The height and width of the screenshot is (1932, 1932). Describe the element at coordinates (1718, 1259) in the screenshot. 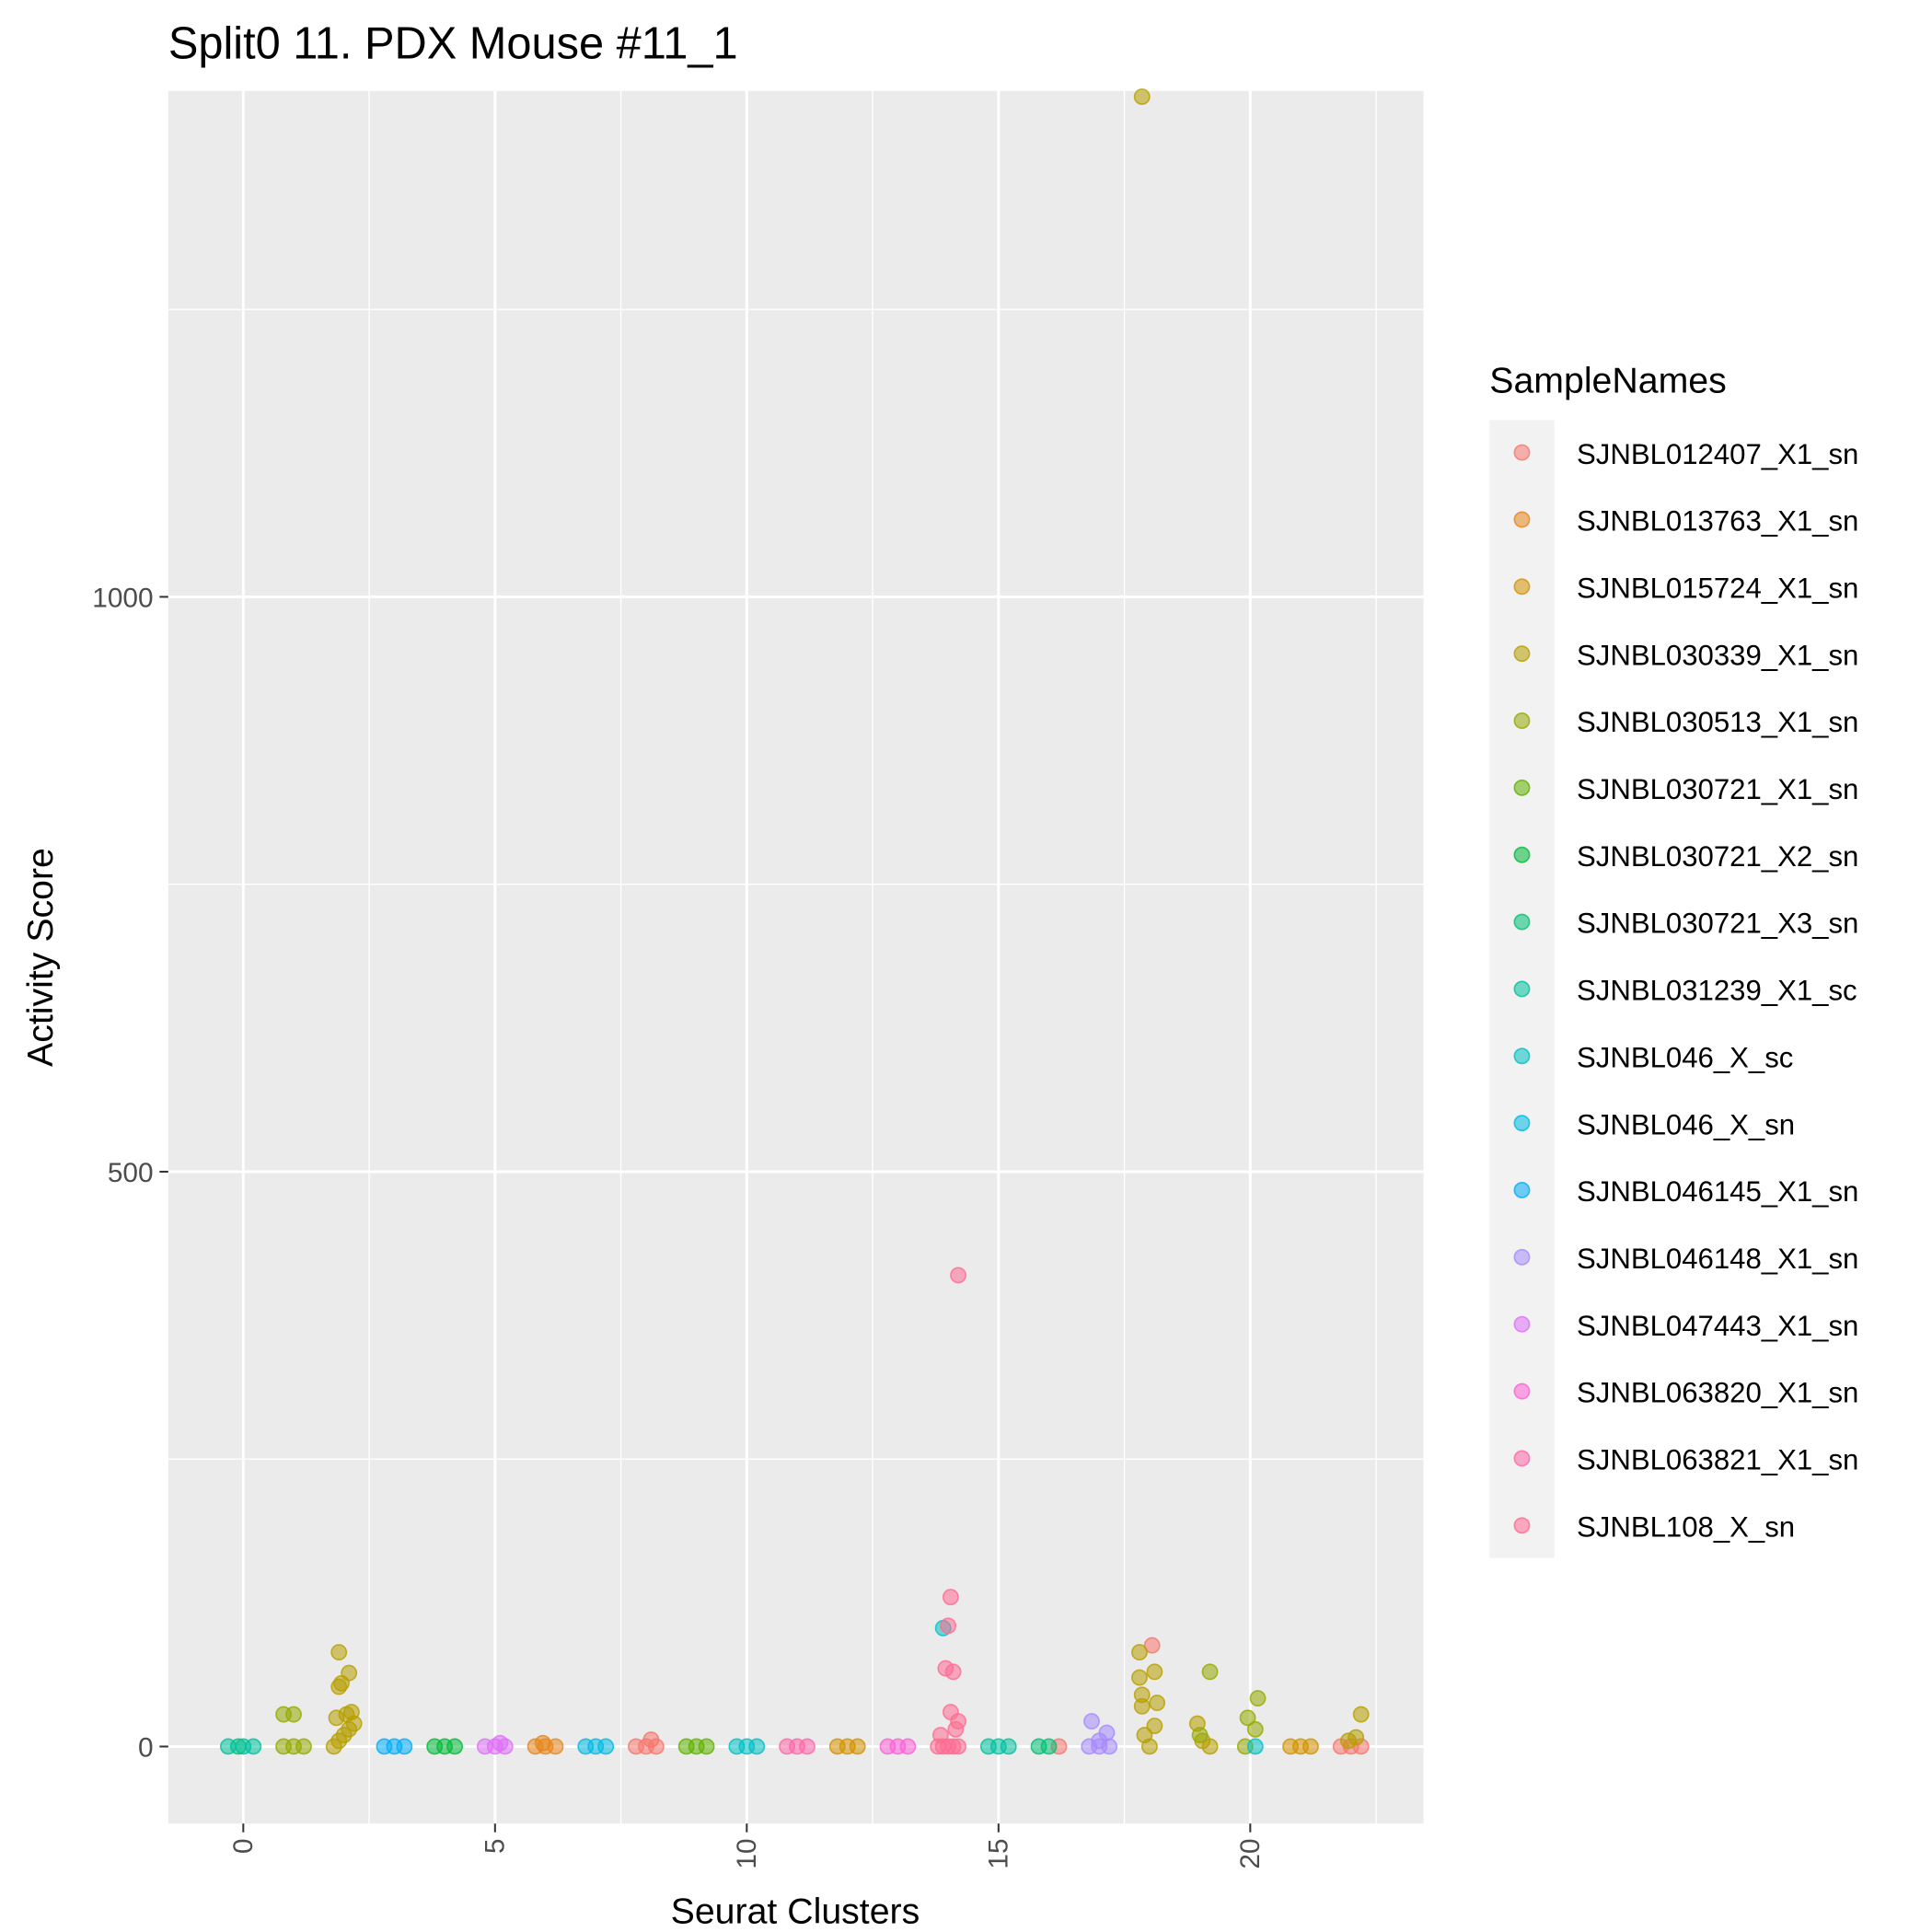

I see `legend-label: SJNBL046148_X1_sn` at that location.